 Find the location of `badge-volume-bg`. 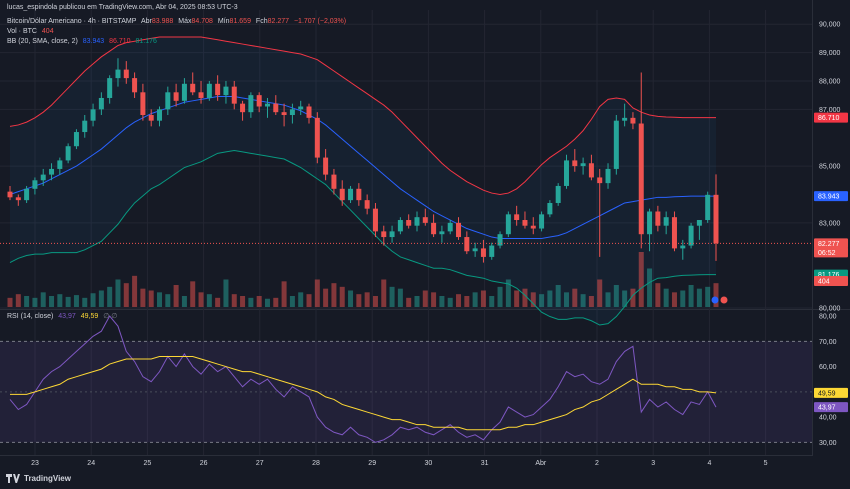

badge-volume-bg is located at coordinates (831, 281).